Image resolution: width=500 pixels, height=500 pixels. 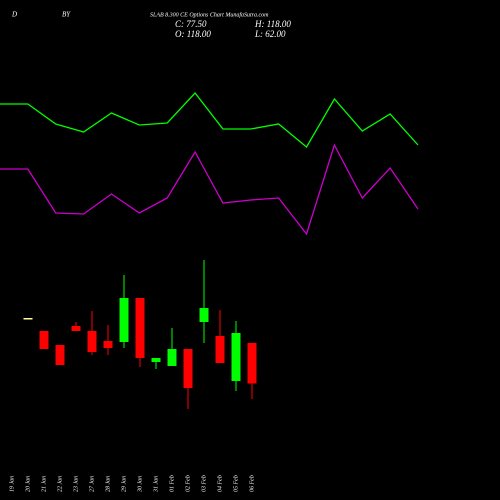 What do you see at coordinates (140, 484) in the screenshot?
I see `x-tick-label: 30 Jan` at bounding box center [140, 484].